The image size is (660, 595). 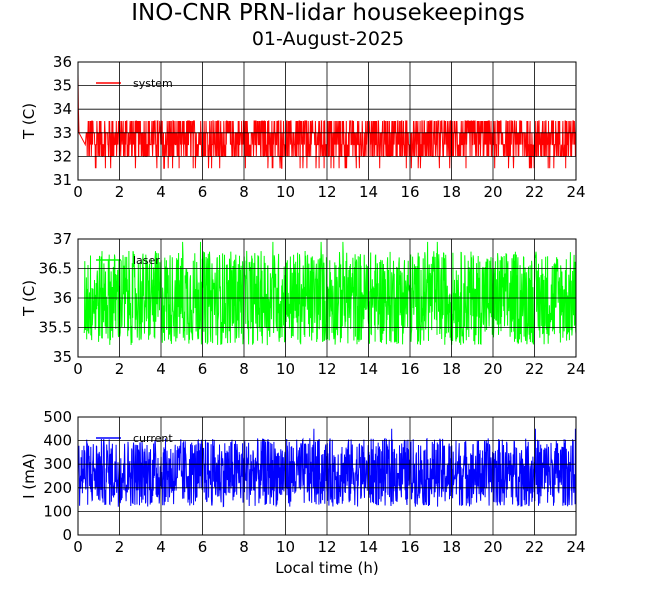 I want to click on y-tick-label: 32, so click(x=62, y=156).